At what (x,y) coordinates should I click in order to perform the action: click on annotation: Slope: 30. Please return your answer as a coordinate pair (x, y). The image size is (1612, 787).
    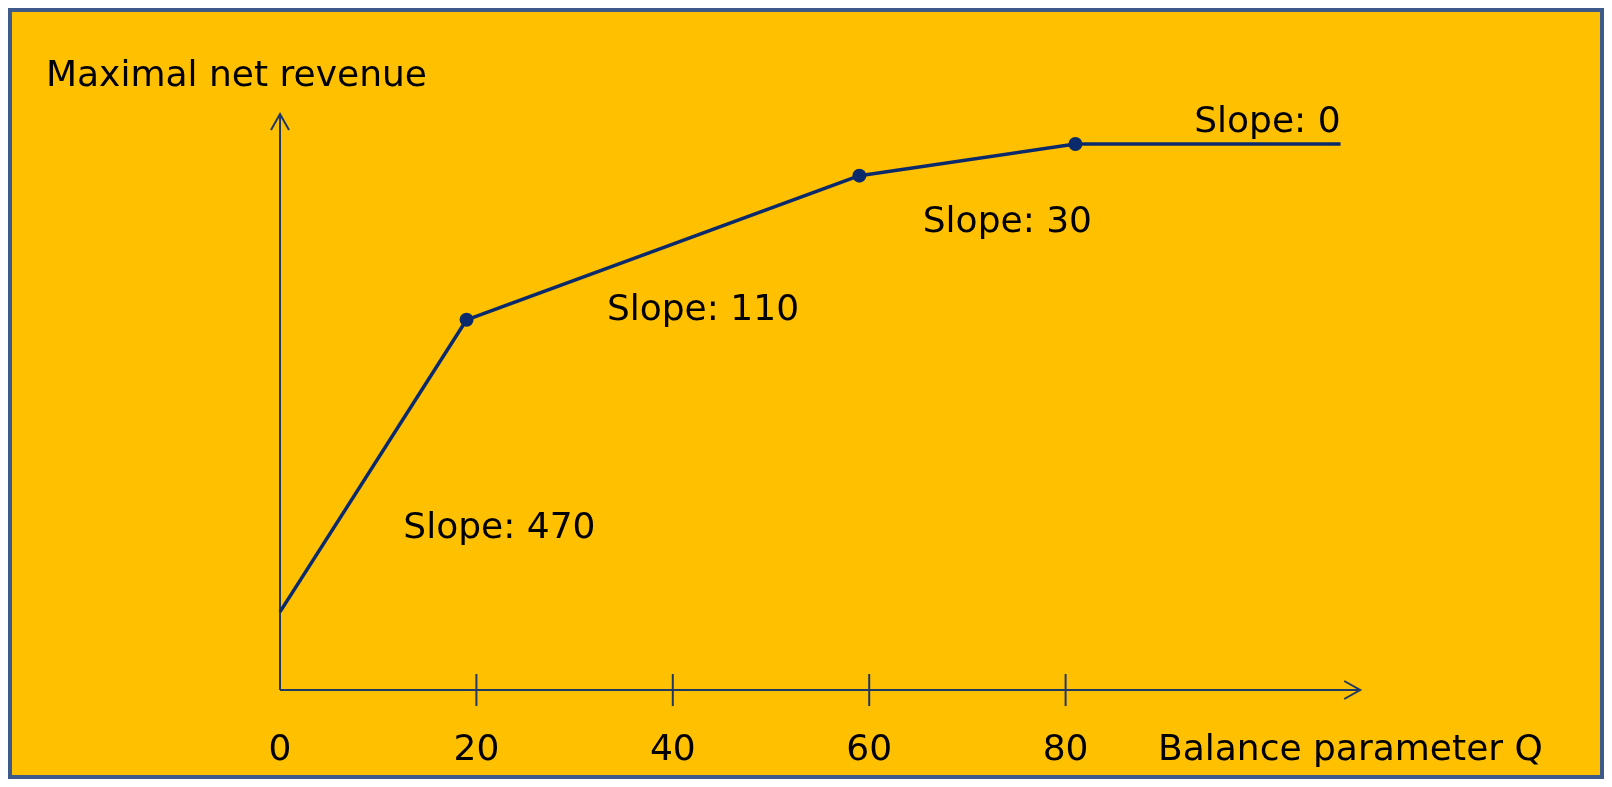
    Looking at the image, I should click on (1007, 219).